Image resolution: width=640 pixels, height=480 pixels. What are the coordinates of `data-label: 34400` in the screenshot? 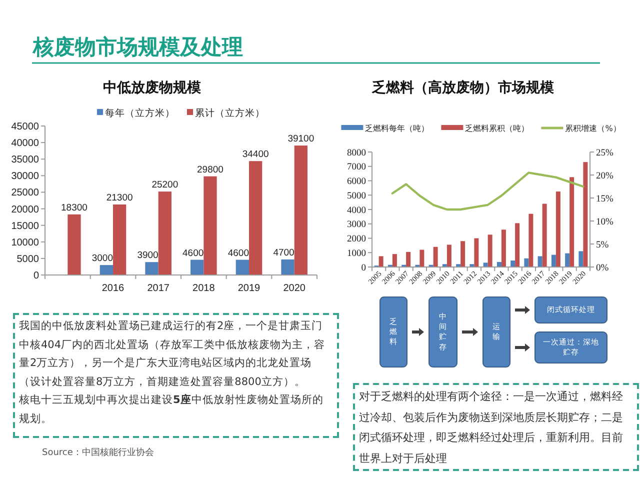 It's located at (255, 154).